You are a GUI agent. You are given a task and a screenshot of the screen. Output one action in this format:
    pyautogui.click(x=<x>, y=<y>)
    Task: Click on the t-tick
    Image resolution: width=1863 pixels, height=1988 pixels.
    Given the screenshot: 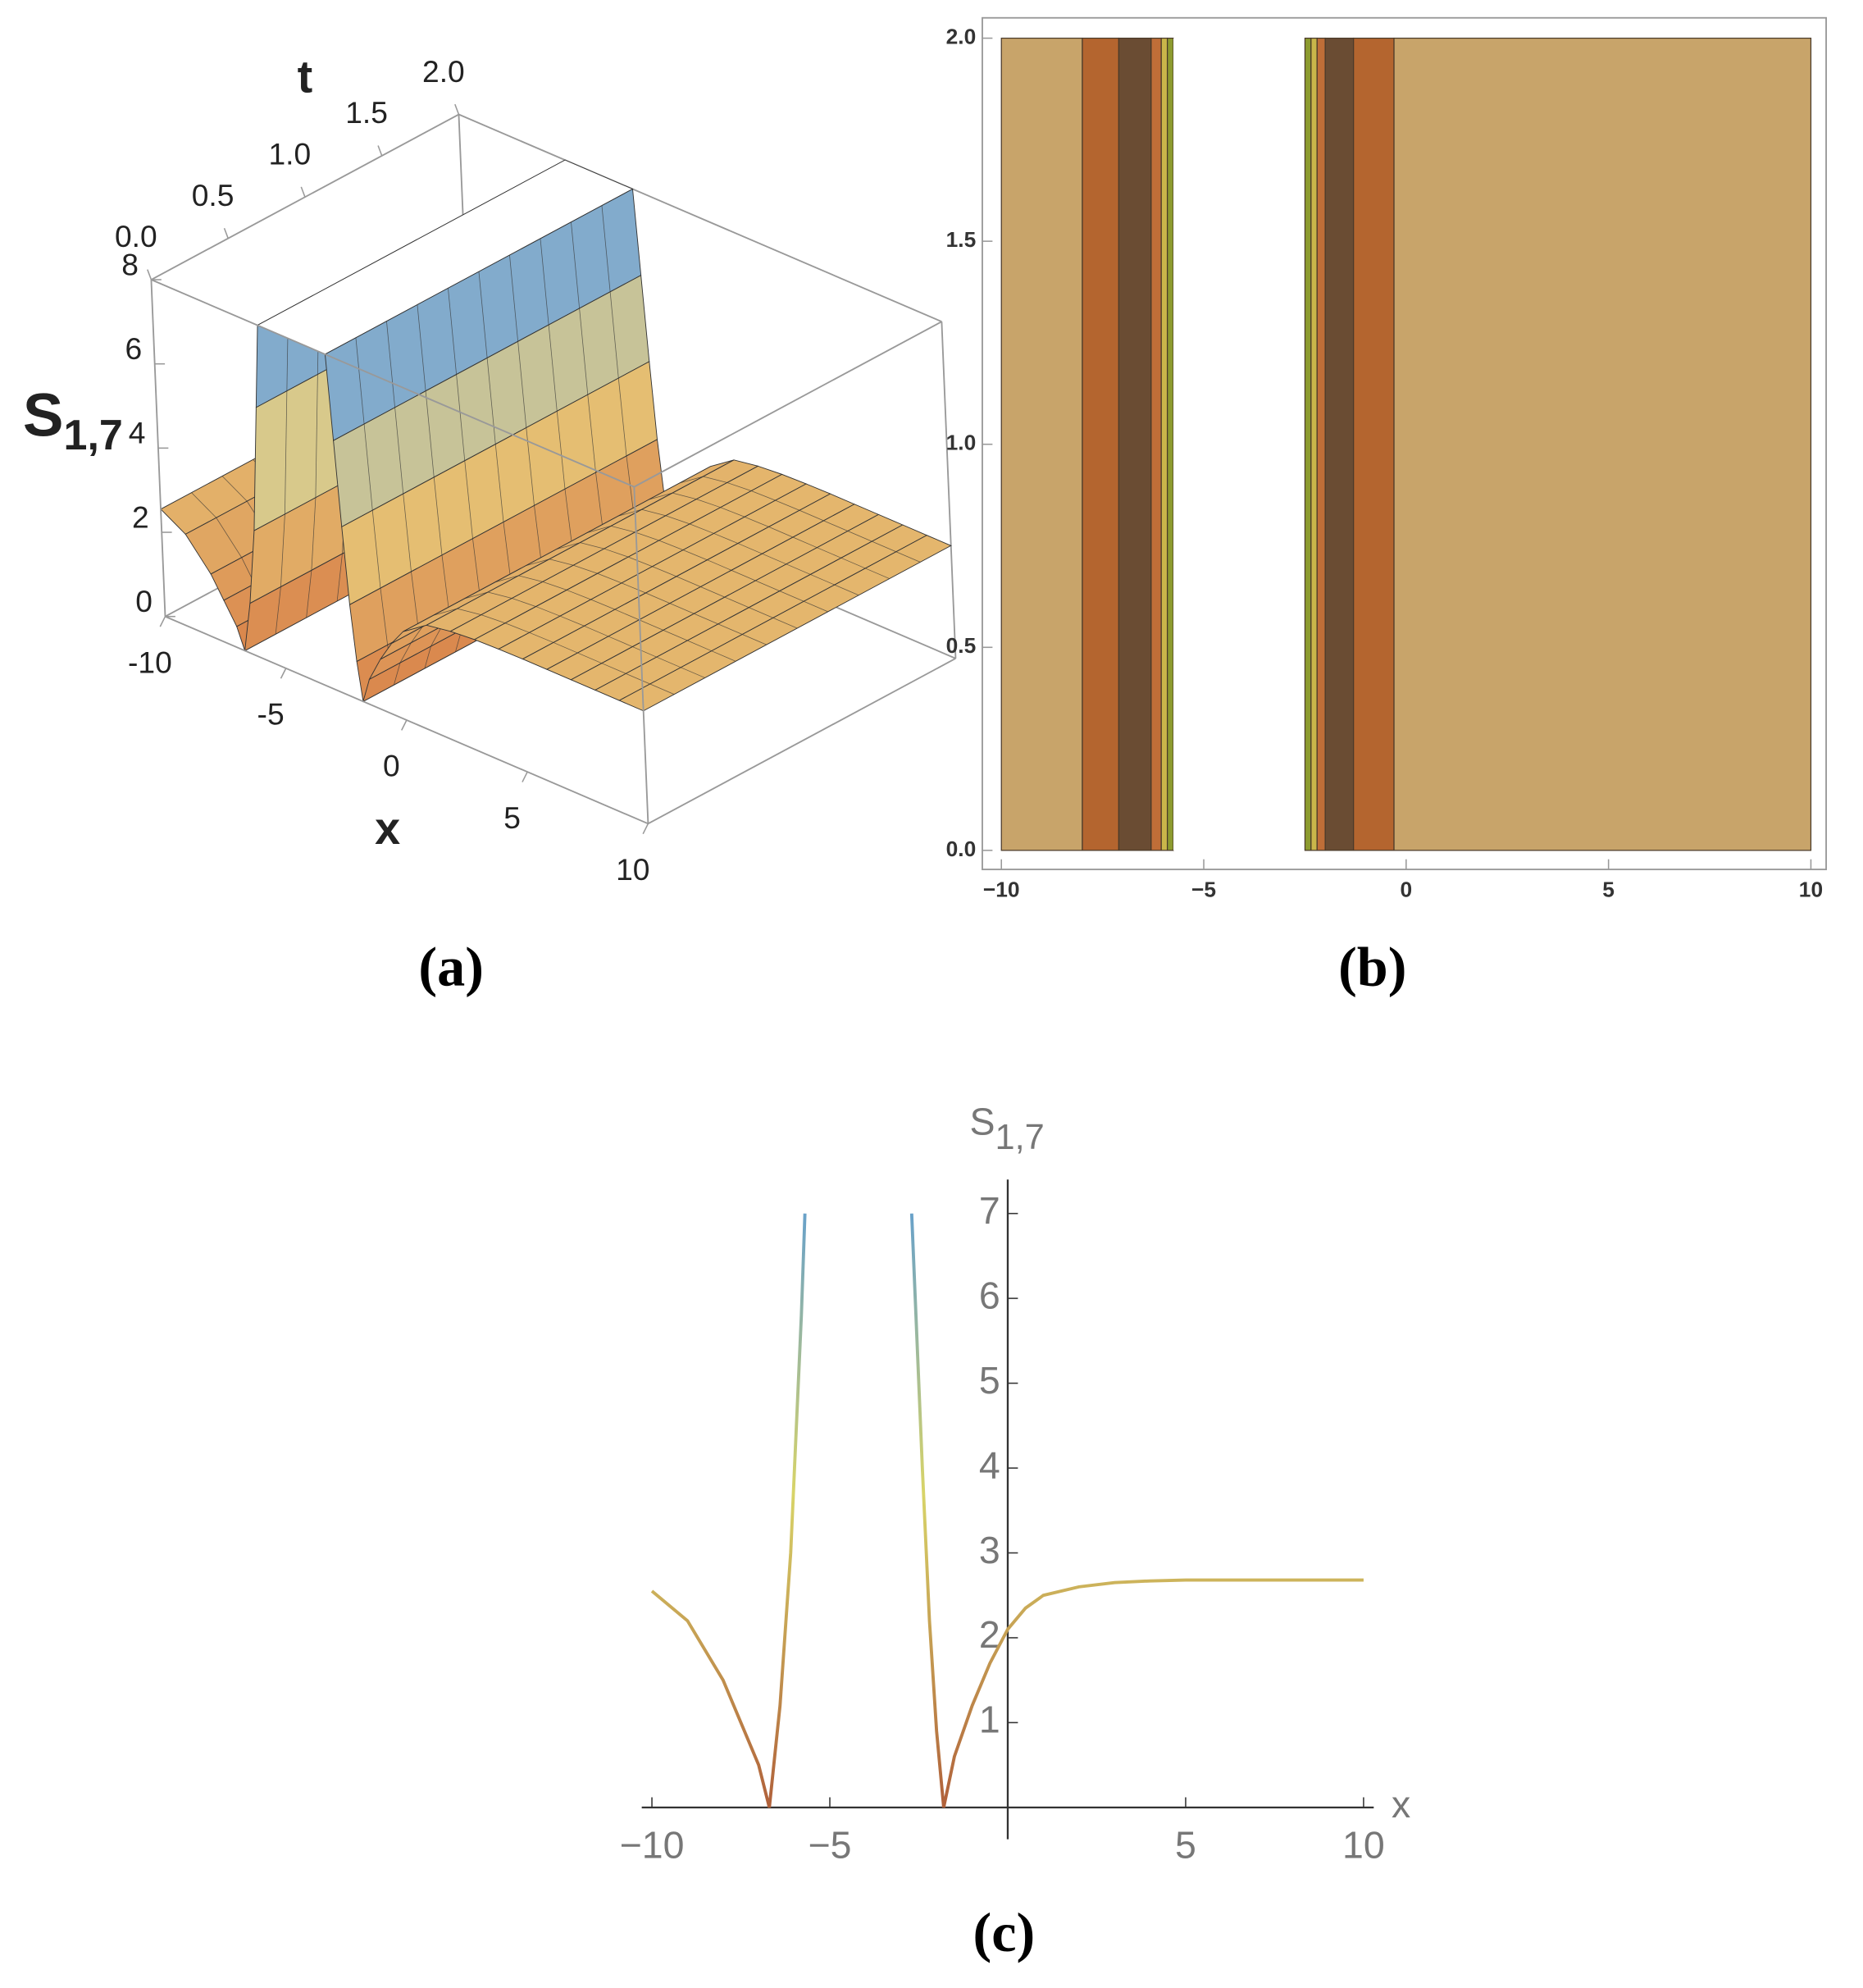 What is the action you would take?
    pyautogui.click(x=457, y=109)
    